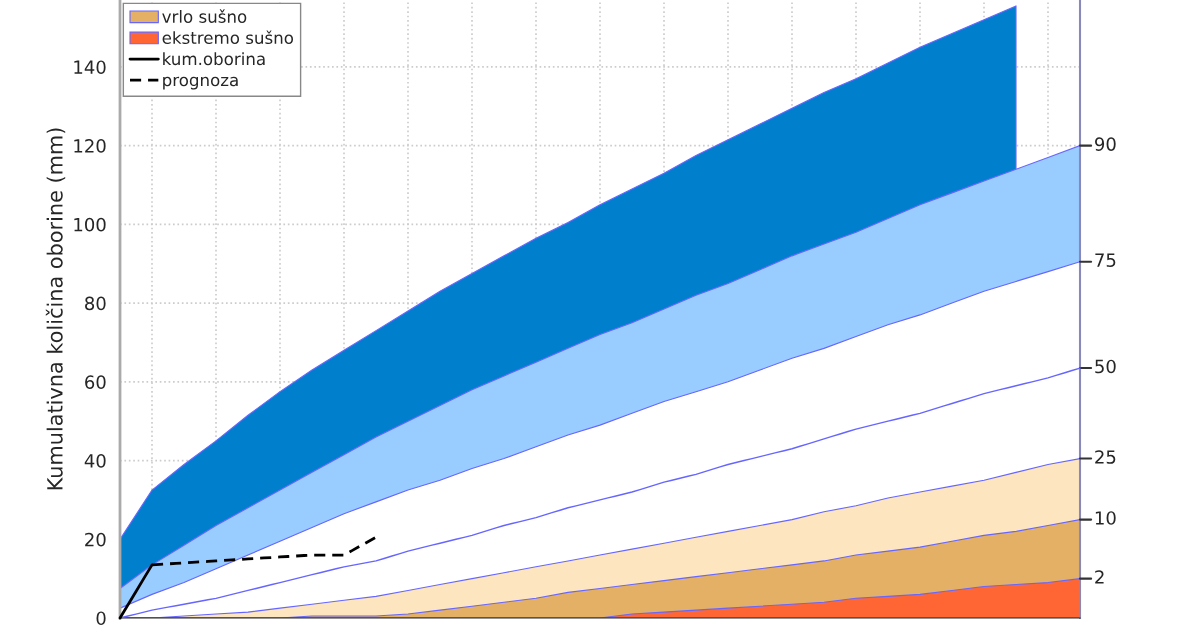 The height and width of the screenshot is (630, 1200). What do you see at coordinates (214, 59) in the screenshot?
I see `legend-label: kum.oborina` at bounding box center [214, 59].